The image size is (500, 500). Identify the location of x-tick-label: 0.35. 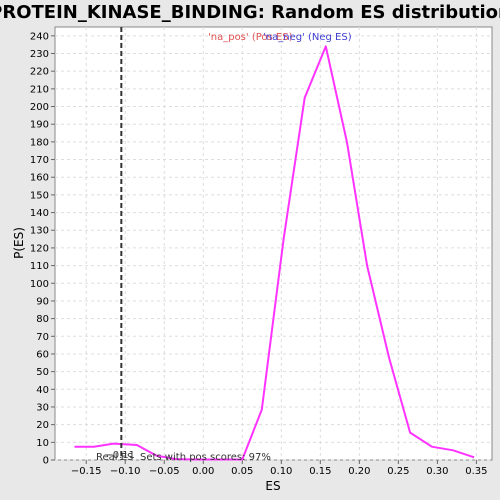
(476, 471).